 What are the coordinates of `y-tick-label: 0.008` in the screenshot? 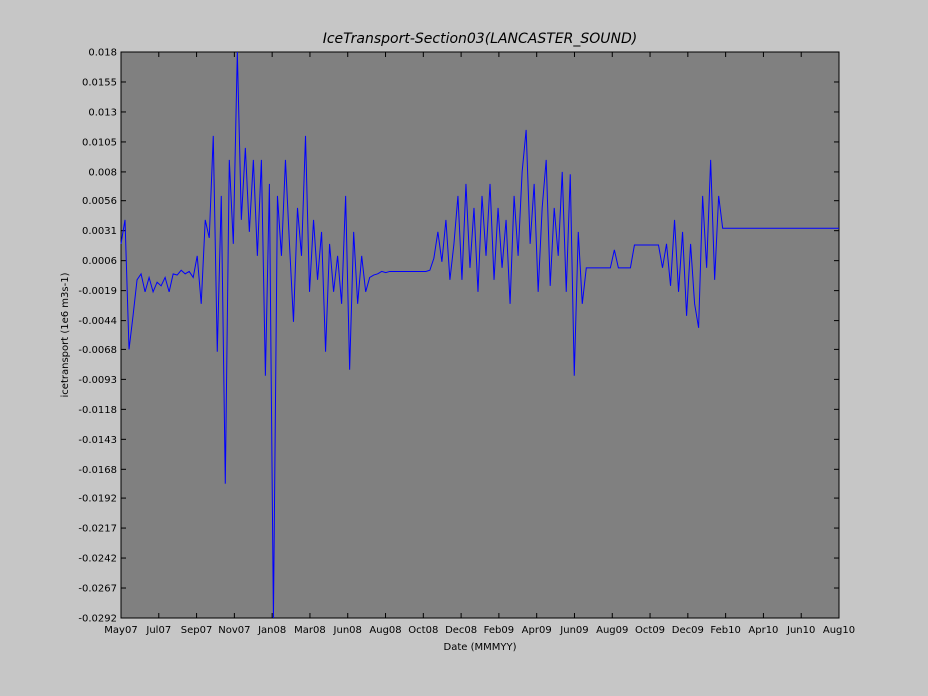 It's located at (102, 172).